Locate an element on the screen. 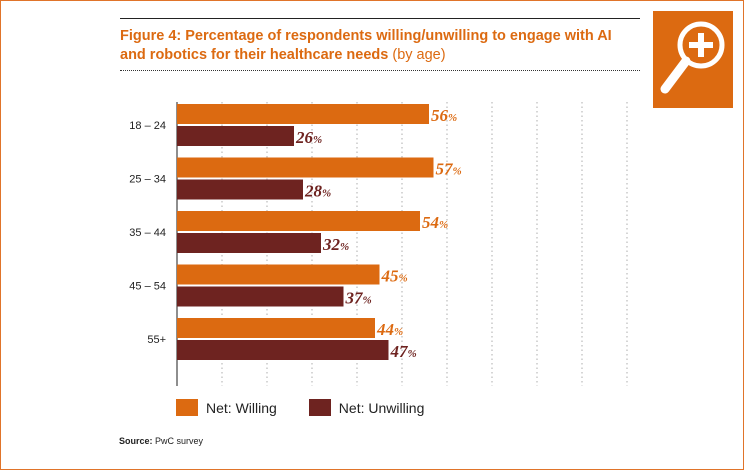 The height and width of the screenshot is (470, 744). data-label-willing: 45% is located at coordinates (394, 276).